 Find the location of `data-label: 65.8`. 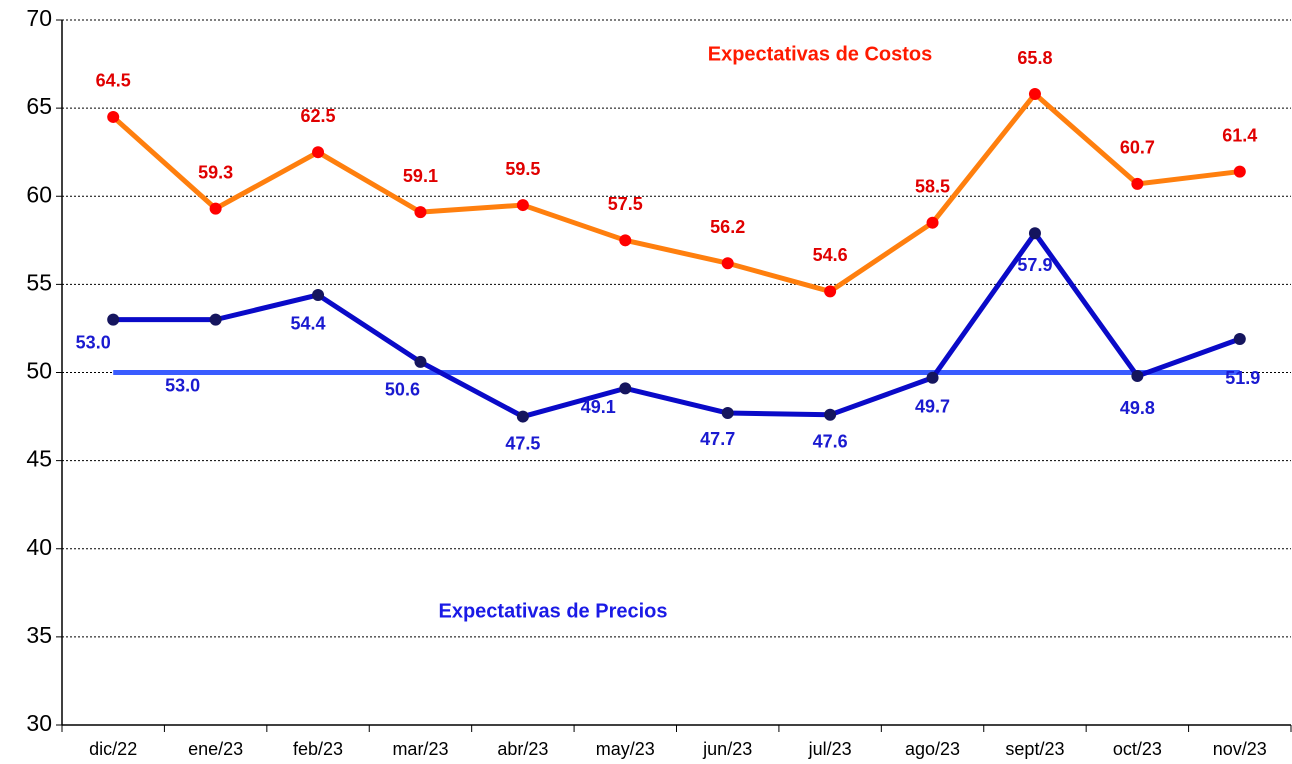

data-label: 65.8 is located at coordinates (1034, 58).